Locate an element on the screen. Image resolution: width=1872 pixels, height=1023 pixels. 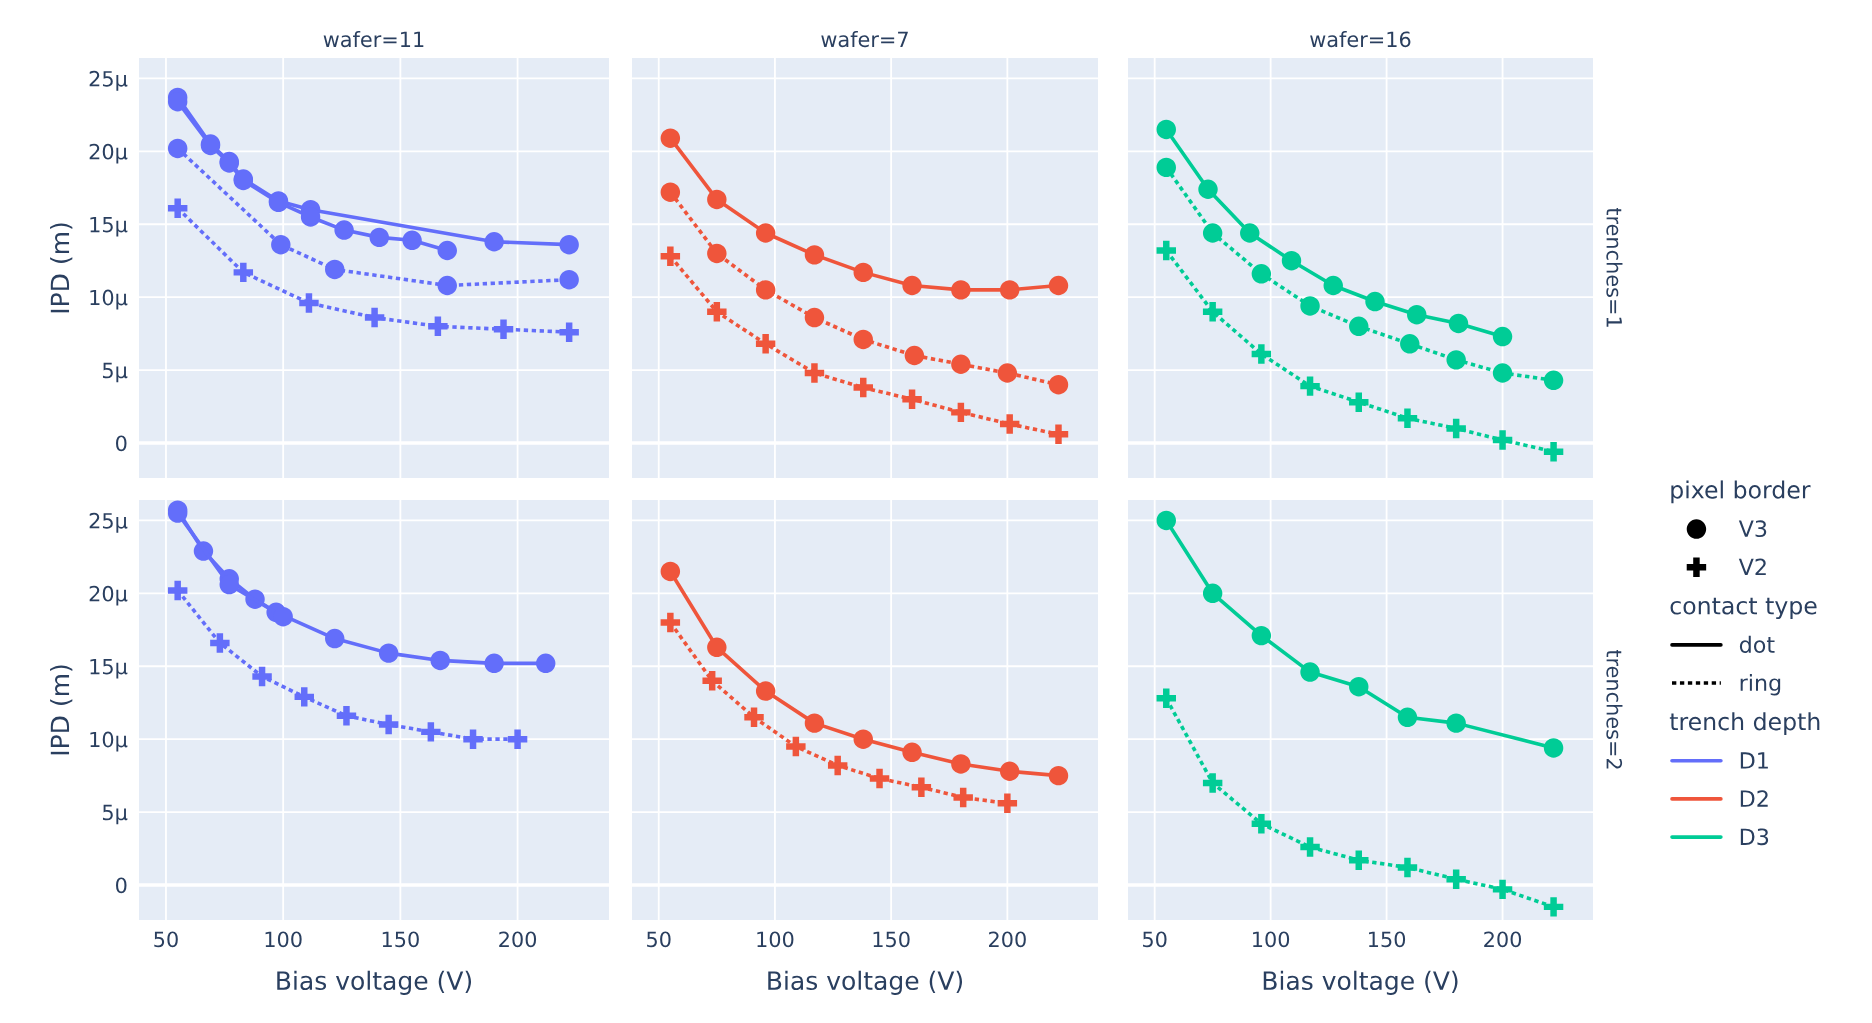
legend-label: D3 is located at coordinates (1754, 837).